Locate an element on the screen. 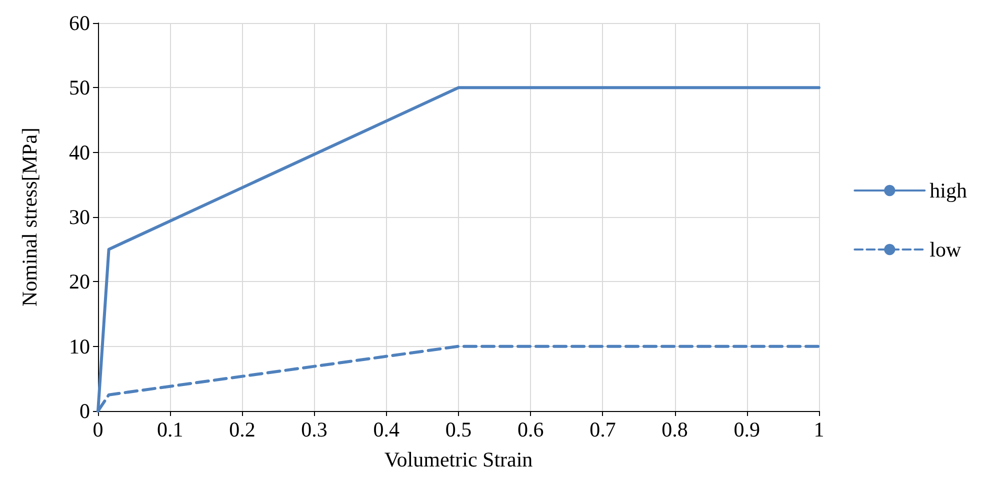 The width and height of the screenshot is (986, 493). y-tick-label: 50 is located at coordinates (79, 88).